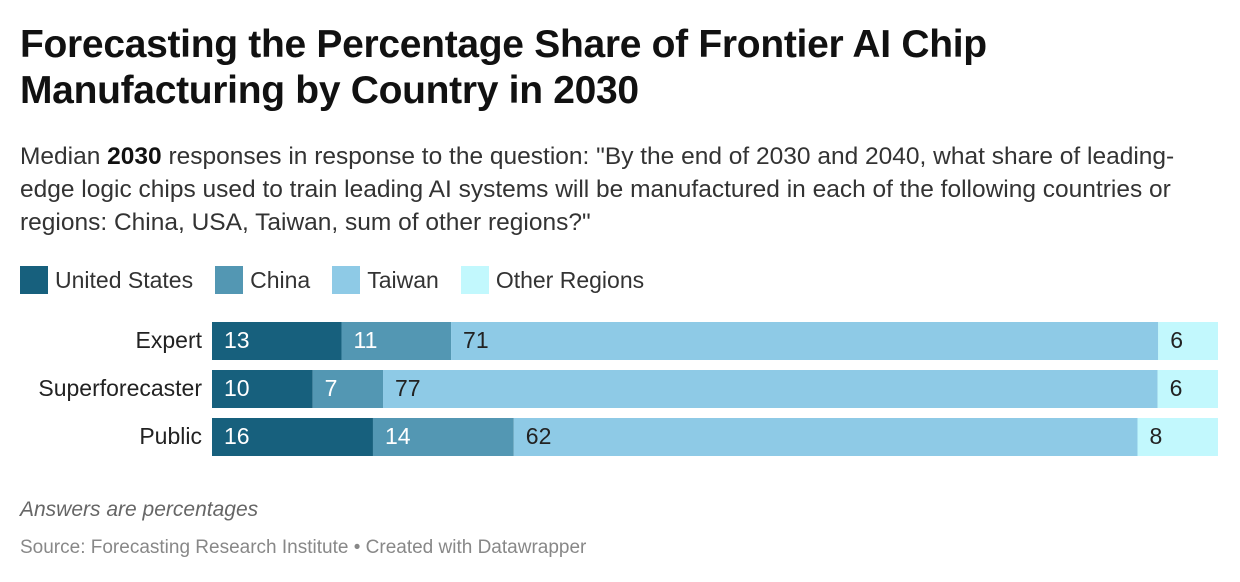 The width and height of the screenshot is (1240, 582). Describe the element at coordinates (1187, 389) in the screenshot. I see `bar-superforecaster-other-regions` at that location.